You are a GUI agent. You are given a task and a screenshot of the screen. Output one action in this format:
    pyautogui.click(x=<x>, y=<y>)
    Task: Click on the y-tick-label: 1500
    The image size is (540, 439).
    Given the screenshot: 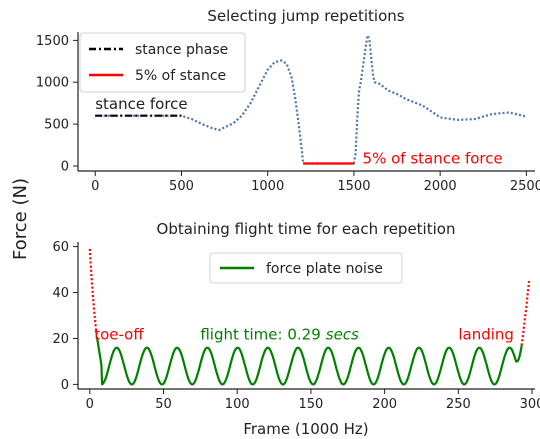 What is the action you would take?
    pyautogui.click(x=52, y=41)
    